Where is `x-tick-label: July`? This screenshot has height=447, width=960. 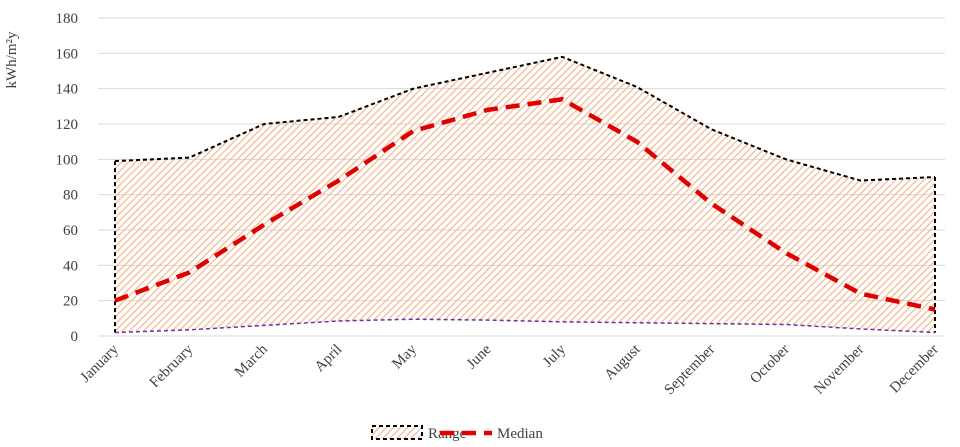 x-tick-label: July is located at coordinates (554, 355).